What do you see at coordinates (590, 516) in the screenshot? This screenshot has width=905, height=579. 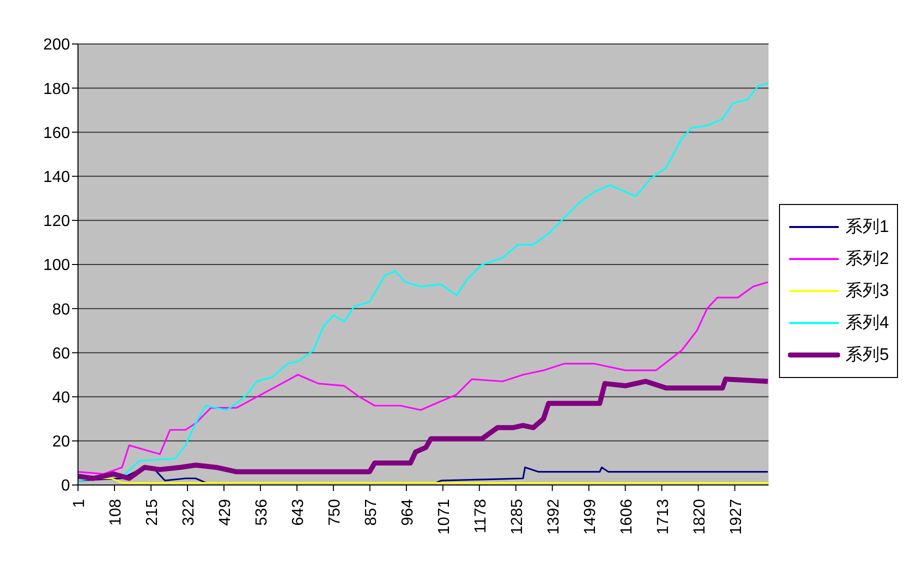 I see `x-tick-label: 1499` at bounding box center [590, 516].